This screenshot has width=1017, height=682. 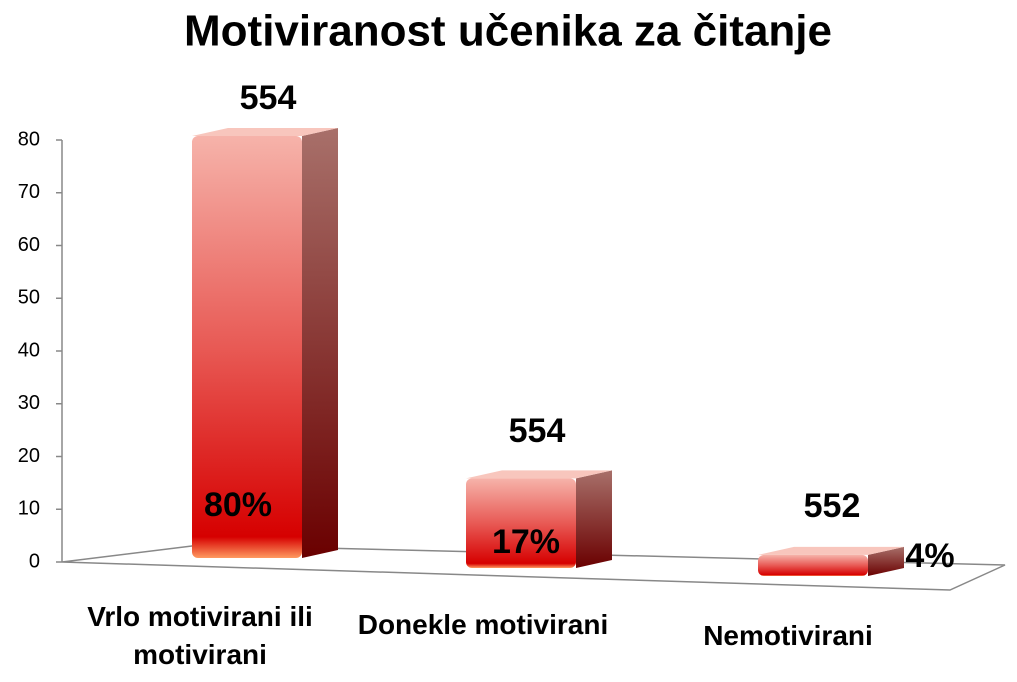 What do you see at coordinates (29, 456) in the screenshot?
I see `y-tick-label: 20` at bounding box center [29, 456].